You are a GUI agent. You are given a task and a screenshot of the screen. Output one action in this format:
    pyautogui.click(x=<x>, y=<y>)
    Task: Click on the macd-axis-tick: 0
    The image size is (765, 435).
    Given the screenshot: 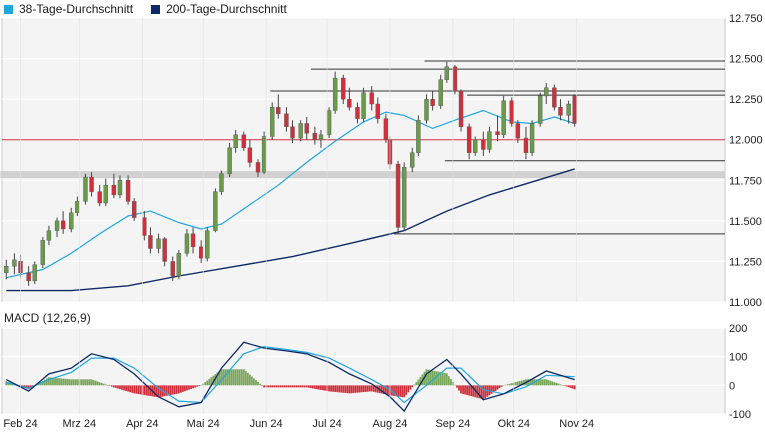 What is the action you would take?
    pyautogui.click(x=732, y=386)
    